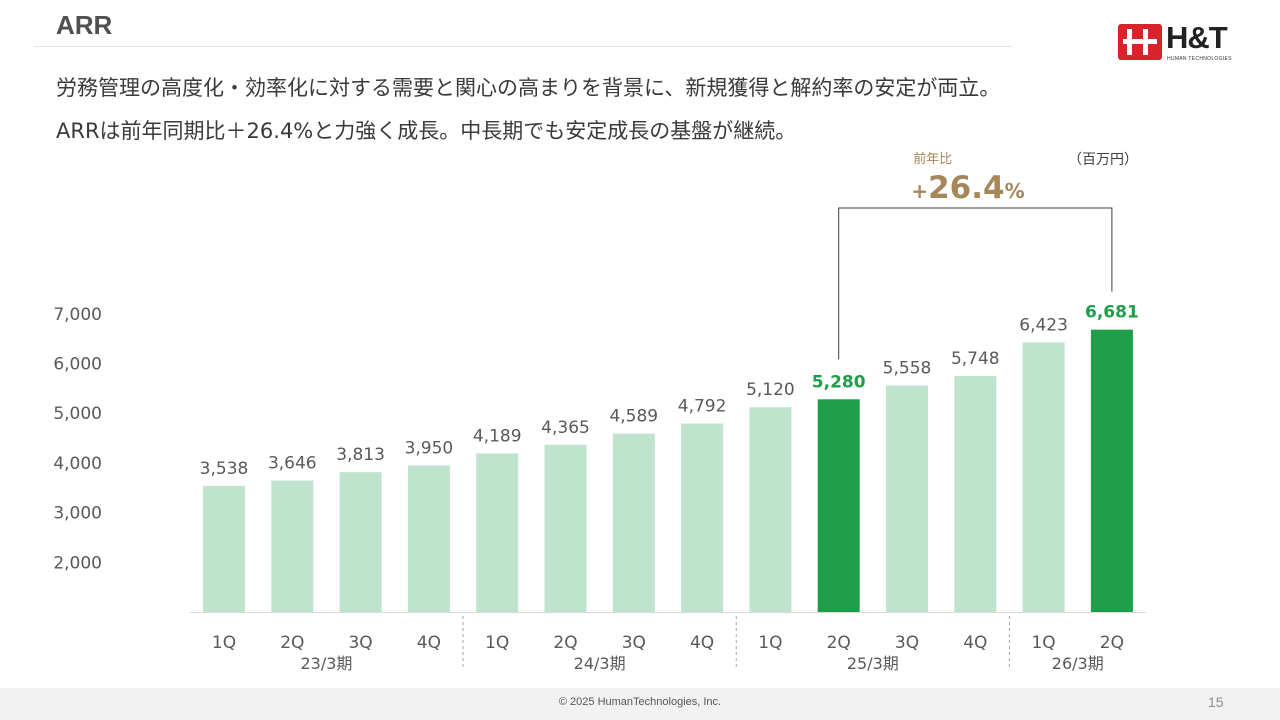  I want to click on y-tick-label: 6,000, so click(77, 365).